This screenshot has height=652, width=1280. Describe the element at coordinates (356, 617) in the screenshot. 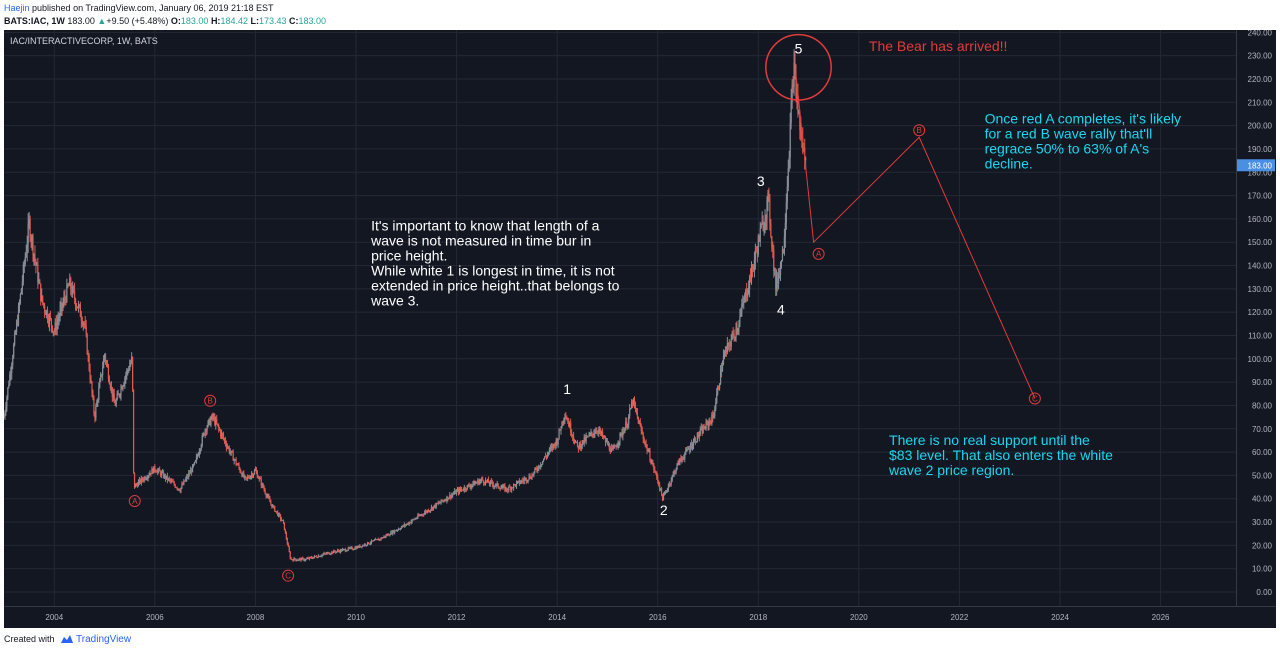

I see `time-tick-label: 2010` at that location.